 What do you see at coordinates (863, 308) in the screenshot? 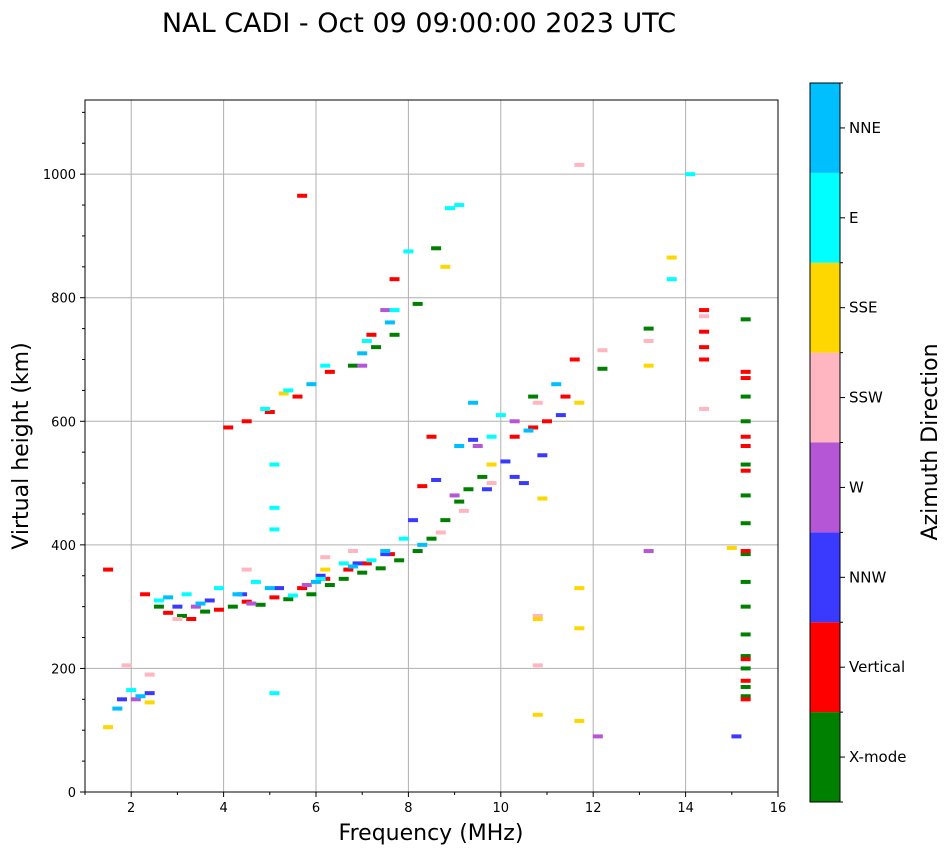
I see `colorbar-label: SSE` at bounding box center [863, 308].